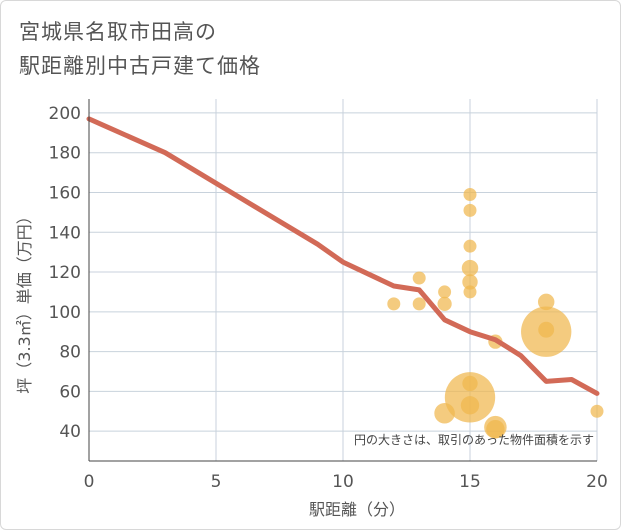 This screenshot has height=531, width=621. Describe the element at coordinates (343, 482) in the screenshot. I see `x-tick-label: 10` at that location.